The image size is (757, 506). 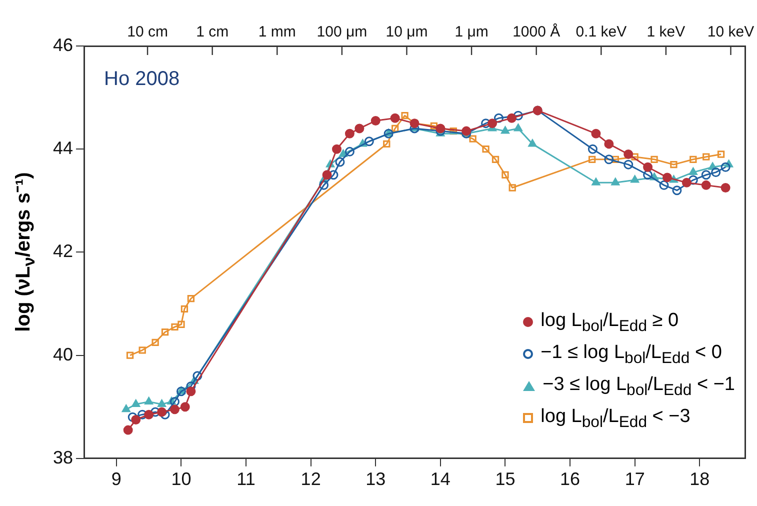 What do you see at coordinates (407, 32) in the screenshot?
I see `text: 10 μm` at bounding box center [407, 32].